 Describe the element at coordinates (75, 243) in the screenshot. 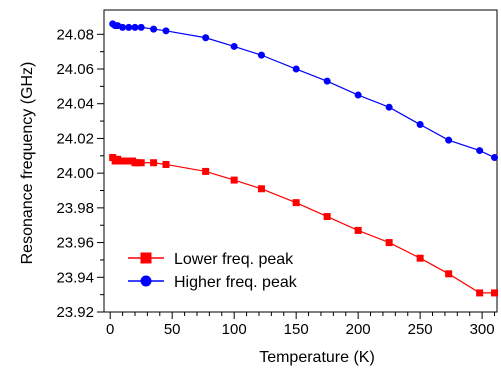

I see `y-tick-label: 23.96` at that location.